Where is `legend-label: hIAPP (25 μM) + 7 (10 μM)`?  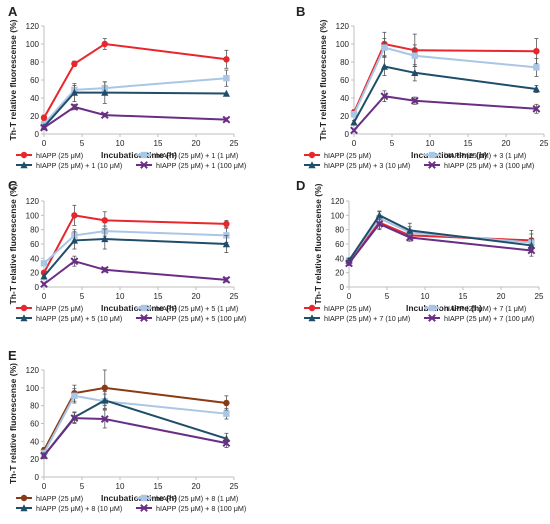 legend-label: hIAPP (25 μM) + 7 (10 μM) is located at coordinates (367, 318).